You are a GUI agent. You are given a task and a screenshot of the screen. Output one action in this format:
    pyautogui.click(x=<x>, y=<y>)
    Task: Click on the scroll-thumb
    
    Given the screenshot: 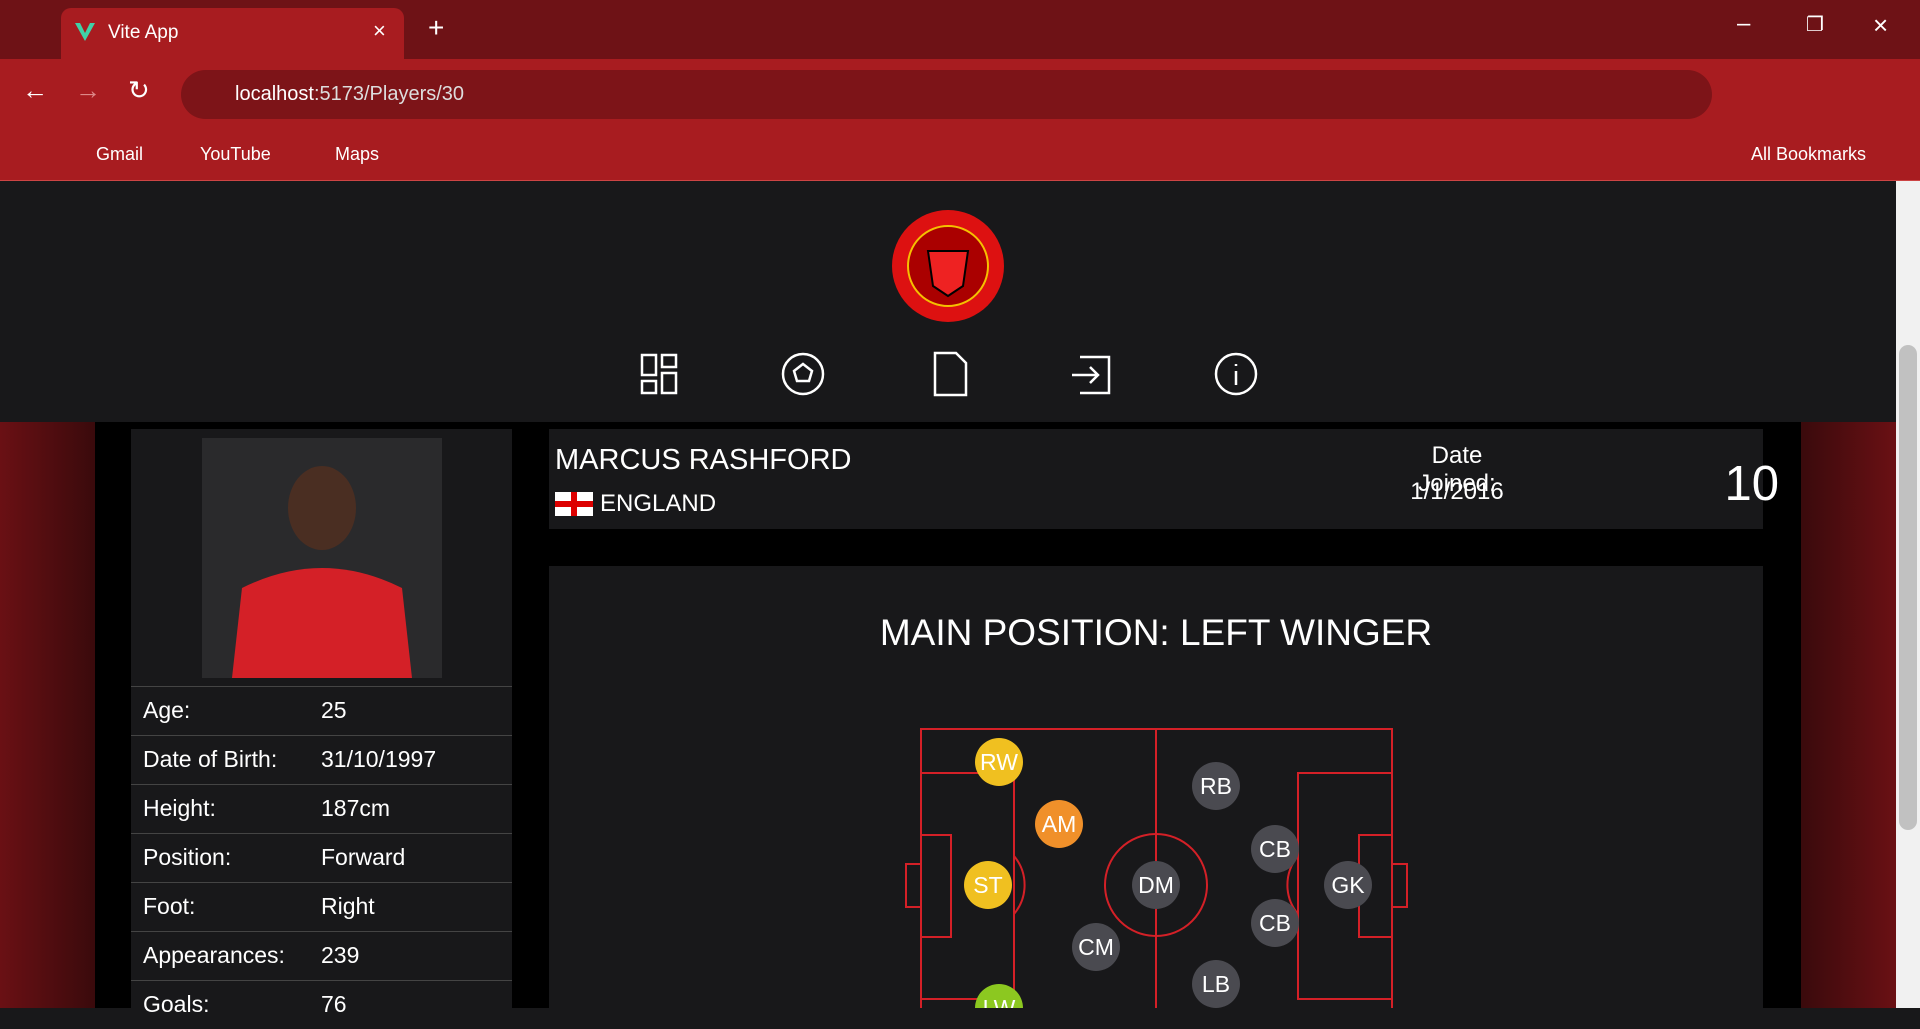 What is the action you would take?
    pyautogui.click(x=1908, y=587)
    